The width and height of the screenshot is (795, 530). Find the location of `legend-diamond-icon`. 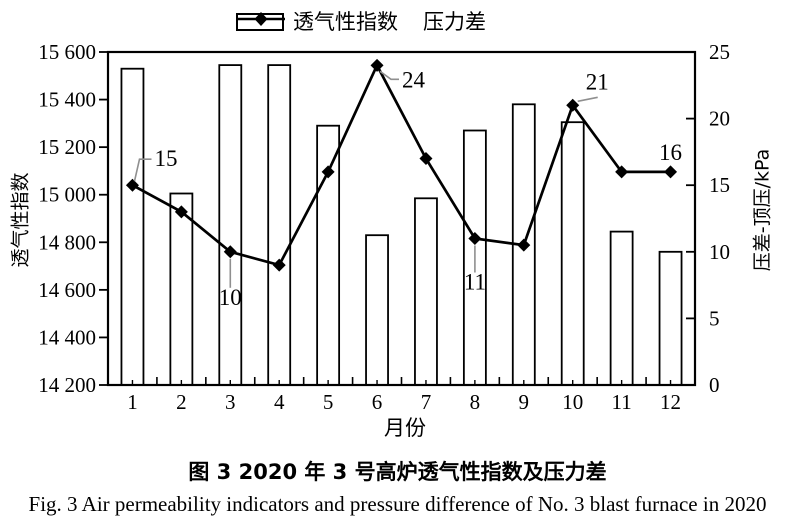

legend-diamond-icon is located at coordinates (261, 19).